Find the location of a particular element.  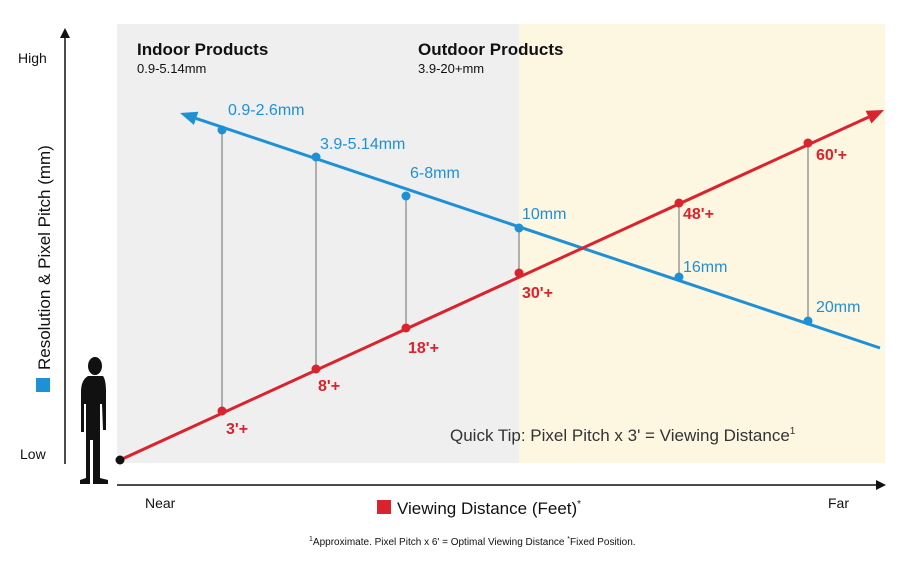

distance-label: 3'+ is located at coordinates (237, 429).